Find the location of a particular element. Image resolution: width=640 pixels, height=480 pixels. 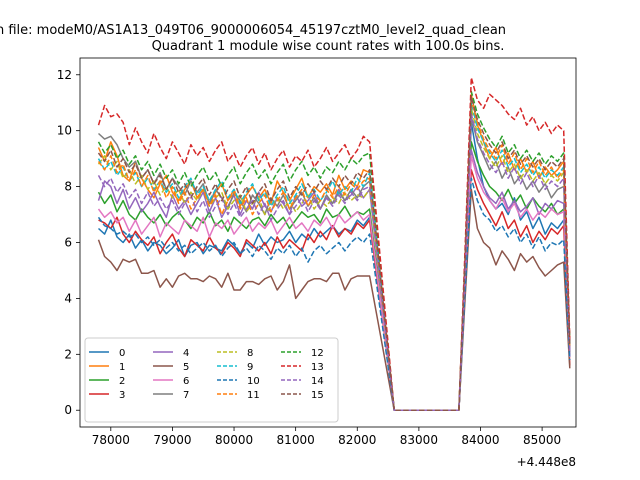

x-tick-label: 81000 is located at coordinates (296, 440).